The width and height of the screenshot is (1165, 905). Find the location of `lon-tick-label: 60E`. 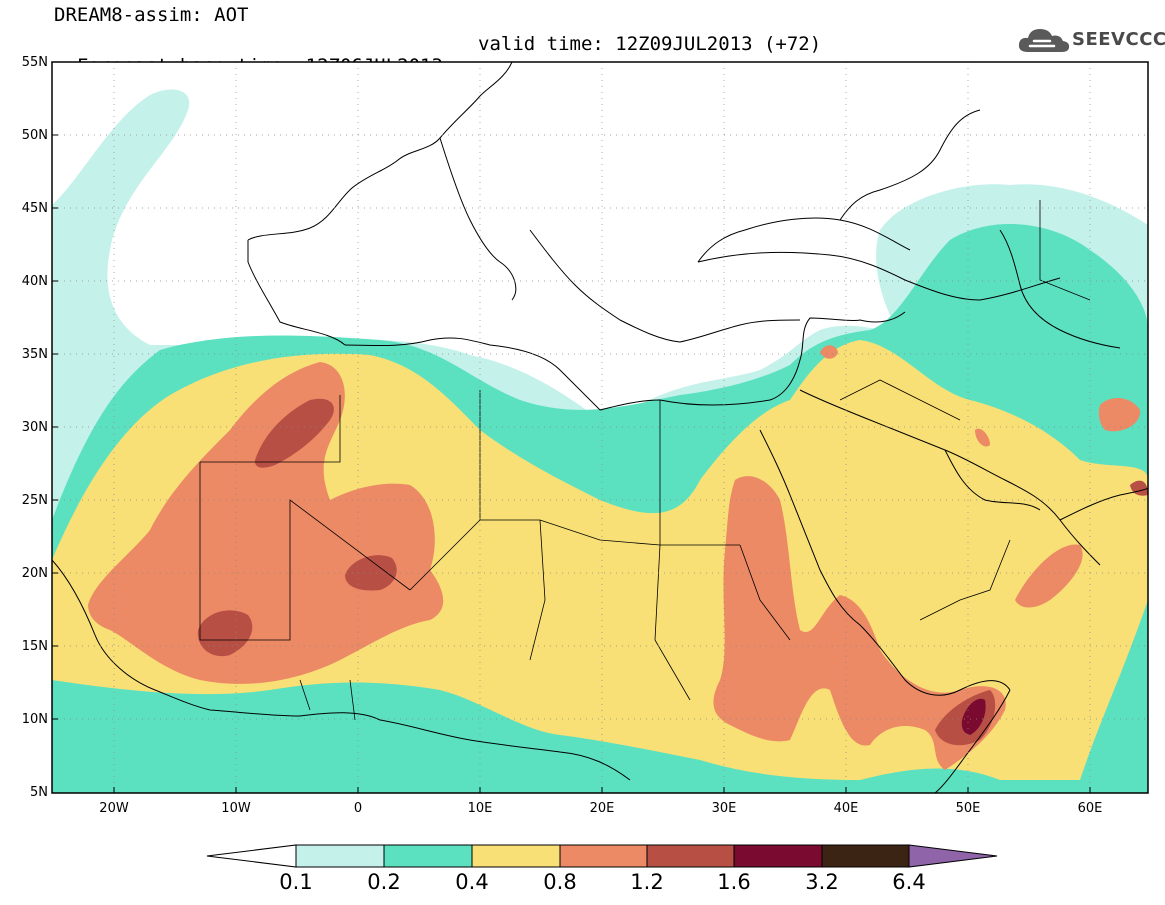

lon-tick-label: 60E is located at coordinates (1090, 808).